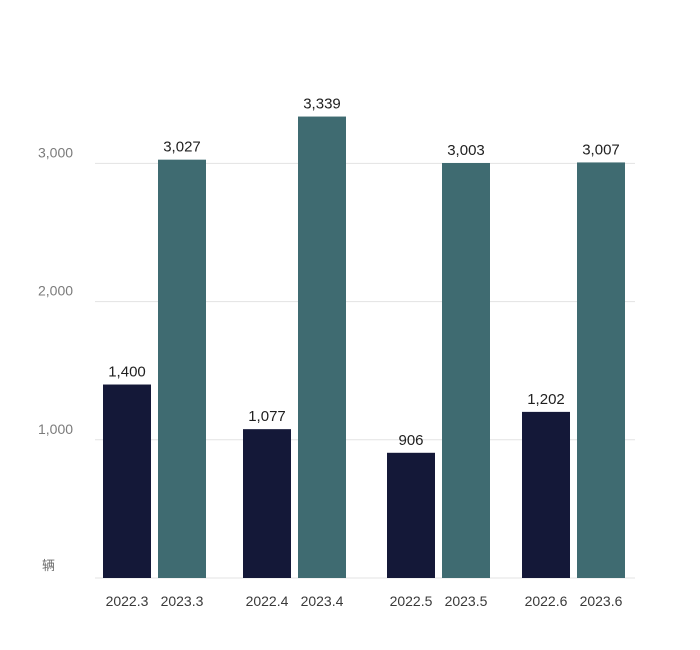 The height and width of the screenshot is (650, 700). I want to click on bar-2022.6, so click(546, 494).